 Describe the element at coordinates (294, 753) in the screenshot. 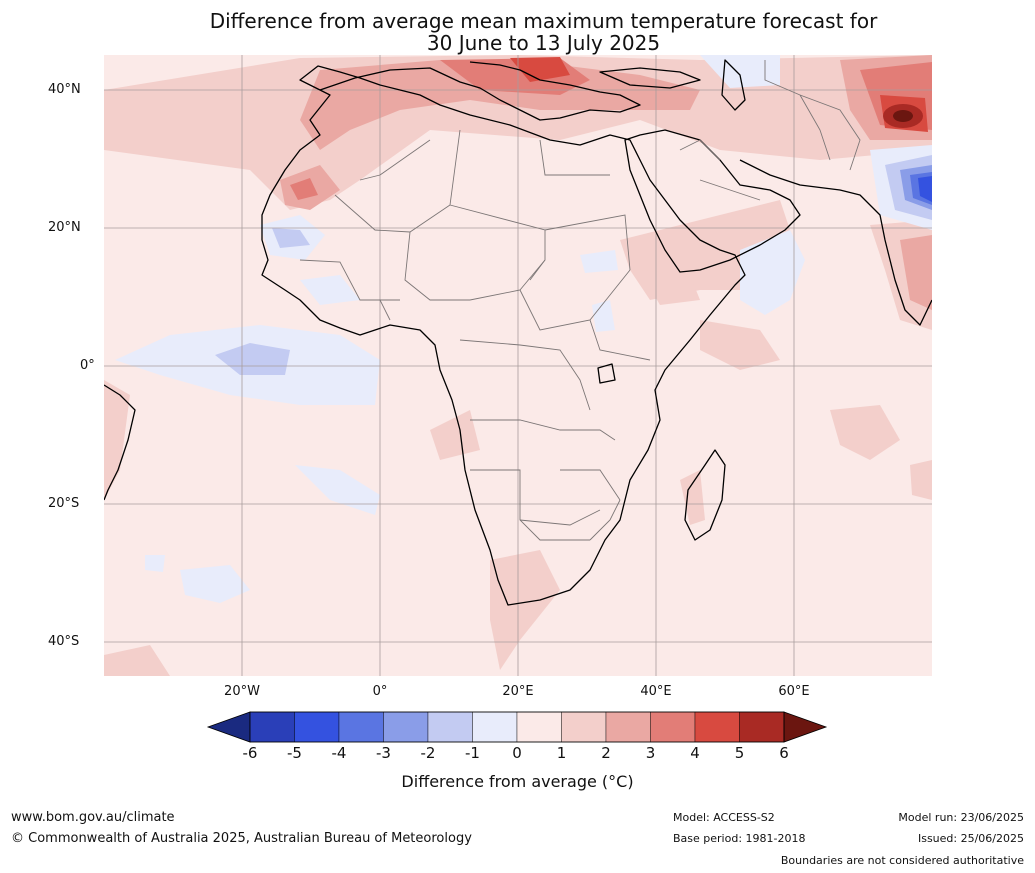

I see `colorbar-tick-label: -5` at that location.